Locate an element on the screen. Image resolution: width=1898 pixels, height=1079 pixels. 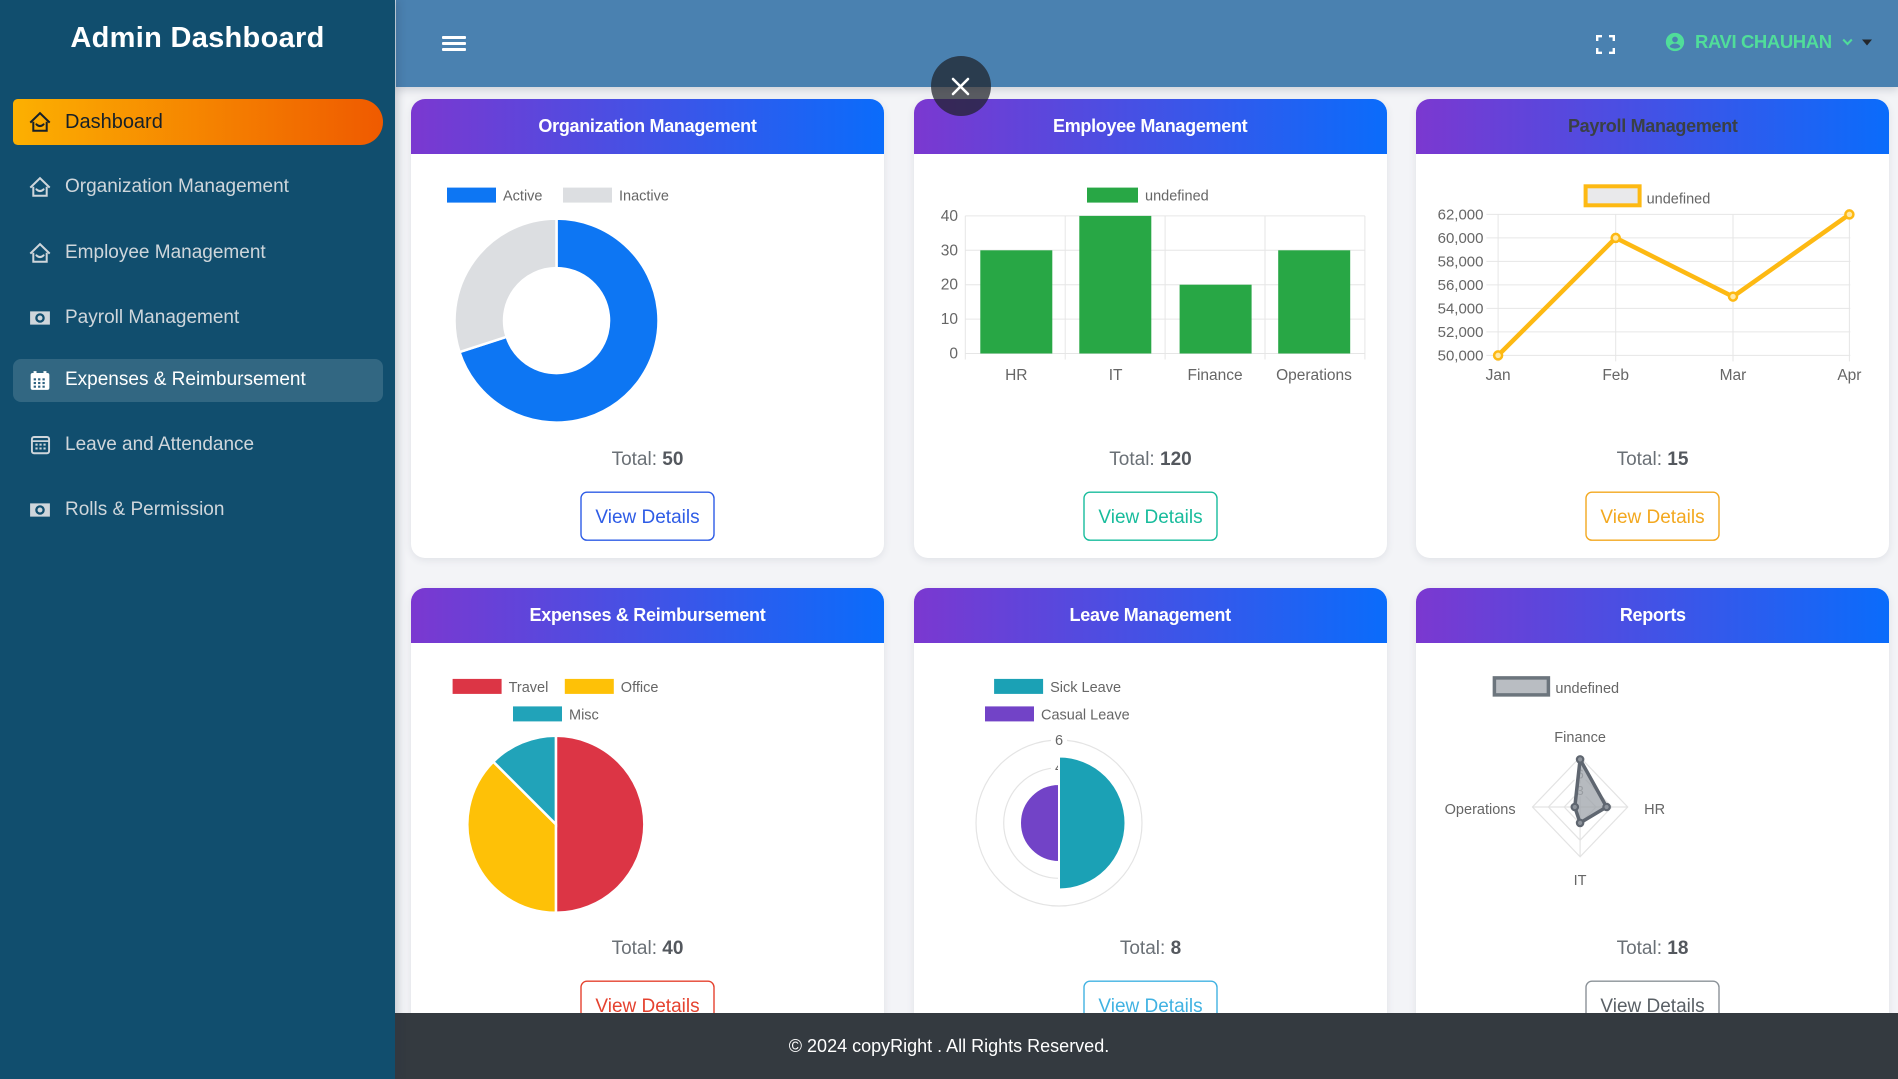
svg-text: 30 is located at coordinates (949, 250).